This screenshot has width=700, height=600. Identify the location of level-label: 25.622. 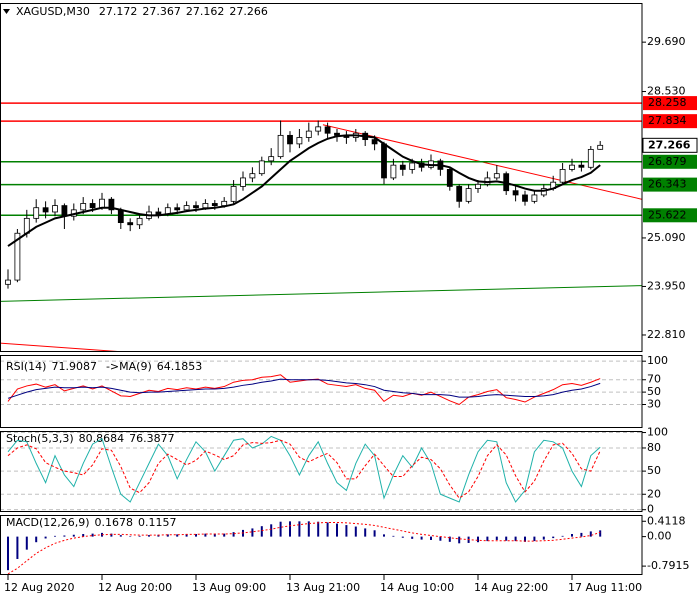
(667, 214).